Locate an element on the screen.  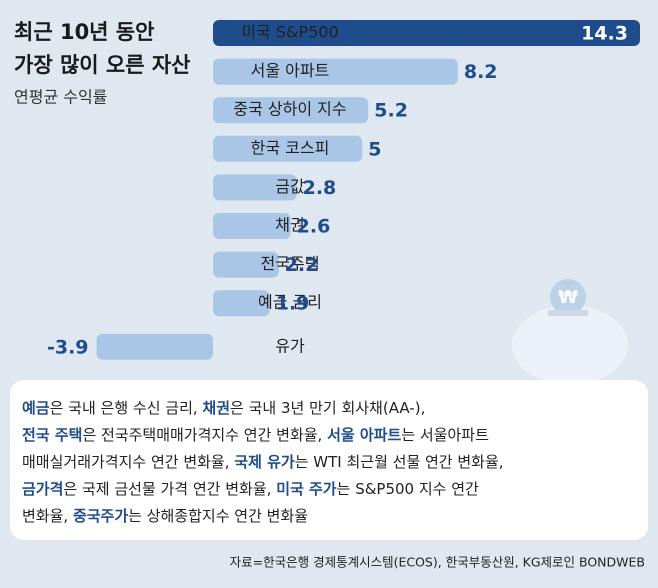
note-emphasis: 중국주가 is located at coordinates (100, 516).